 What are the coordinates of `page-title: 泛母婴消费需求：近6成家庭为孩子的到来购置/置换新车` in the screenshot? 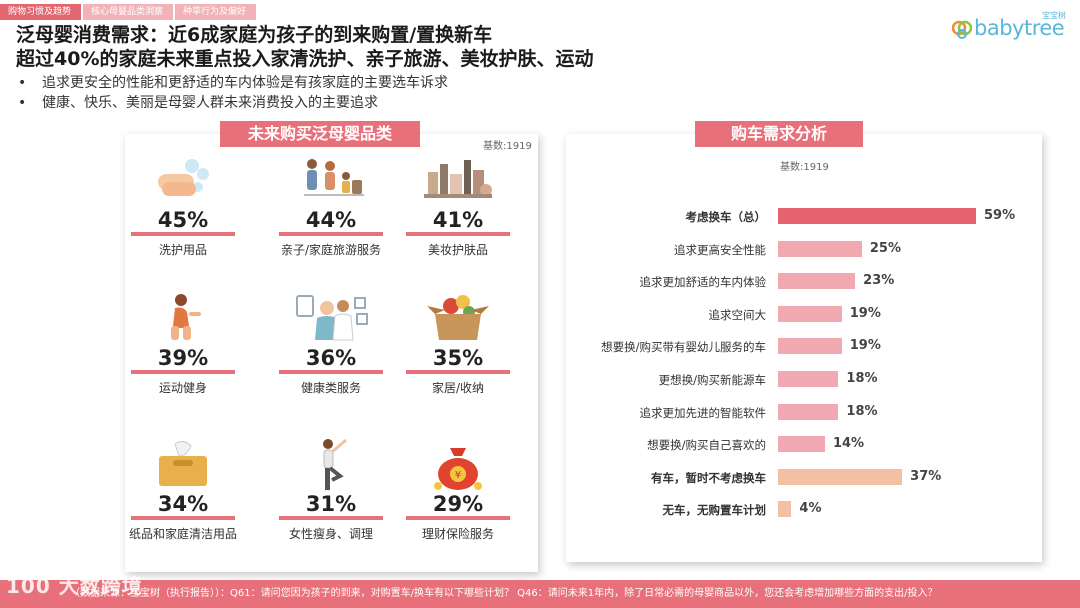 It's located at (254, 35).